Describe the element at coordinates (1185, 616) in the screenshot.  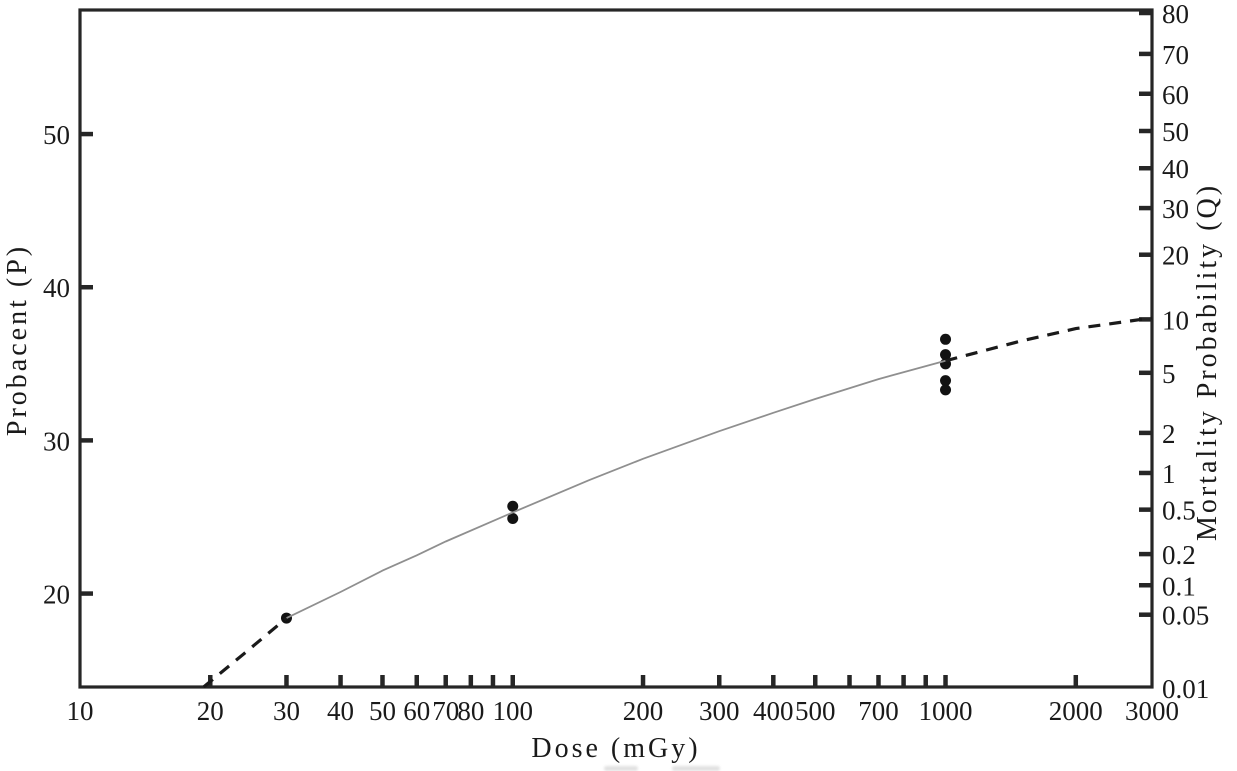
I see `y-right-tick-label: 0.05` at that location.